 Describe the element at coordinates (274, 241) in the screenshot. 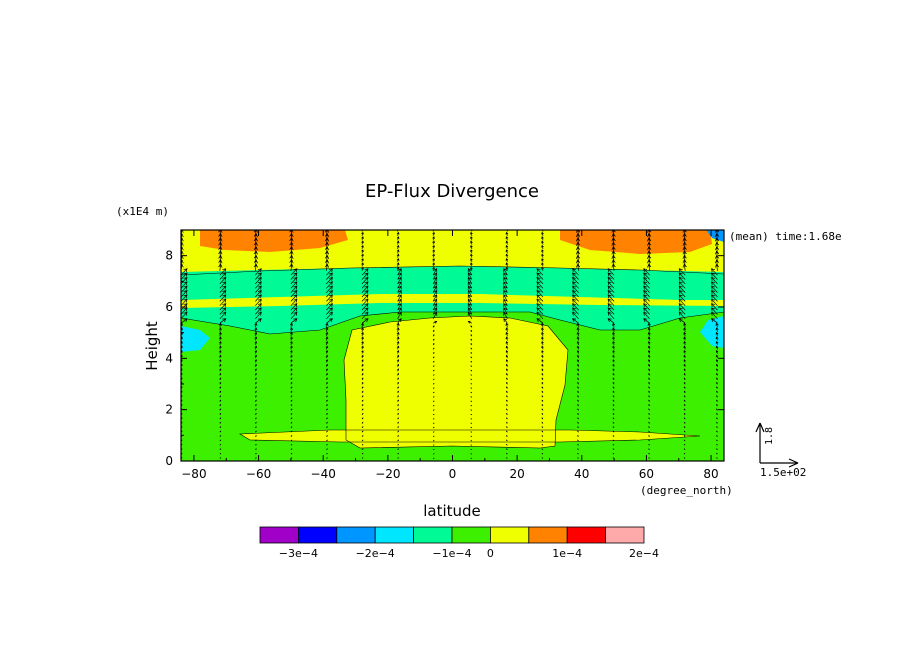

I see `field-region-upper-max-south` at that location.